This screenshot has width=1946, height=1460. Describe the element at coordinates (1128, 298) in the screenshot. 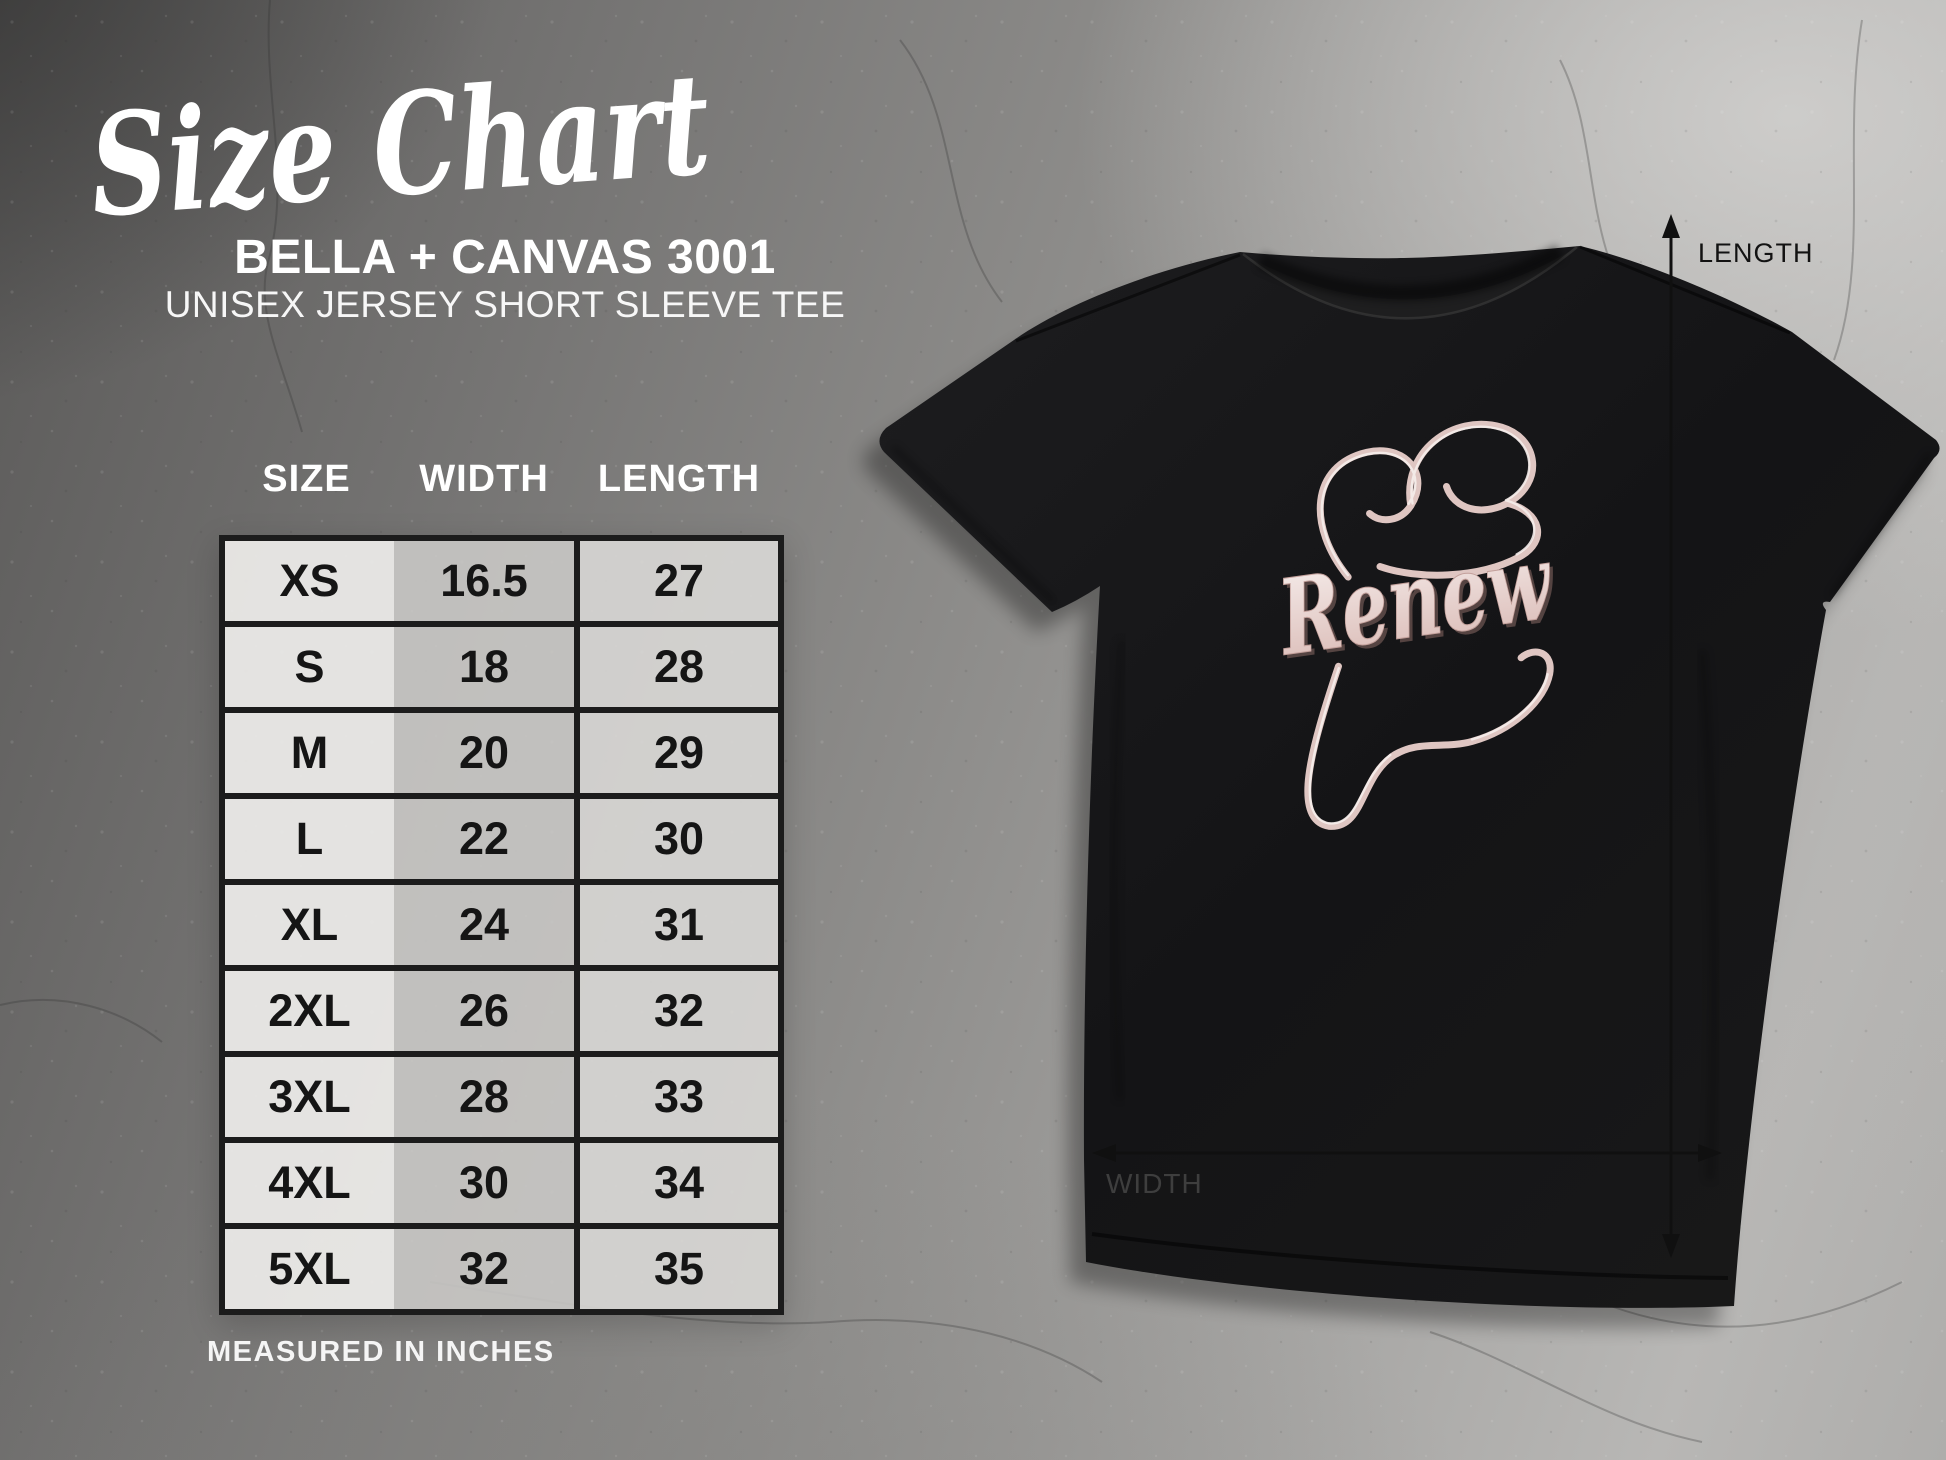

I see `shoulder-seam-left` at that location.